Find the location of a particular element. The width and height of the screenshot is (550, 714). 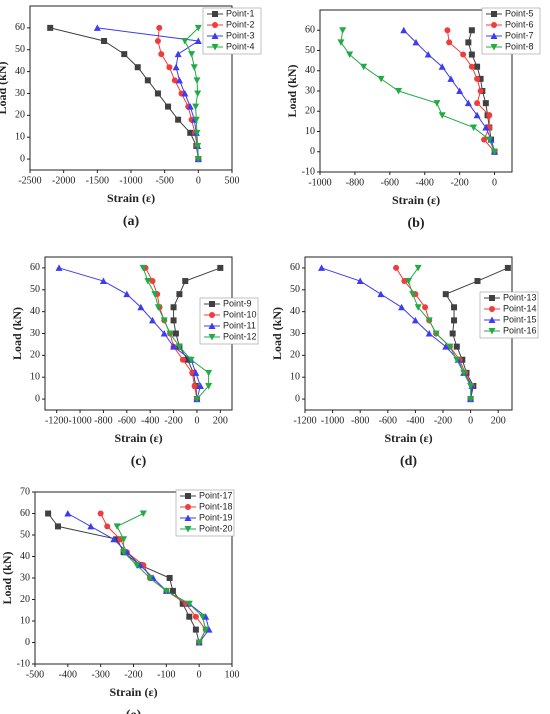

x-tick-label: 200 is located at coordinates (220, 420).